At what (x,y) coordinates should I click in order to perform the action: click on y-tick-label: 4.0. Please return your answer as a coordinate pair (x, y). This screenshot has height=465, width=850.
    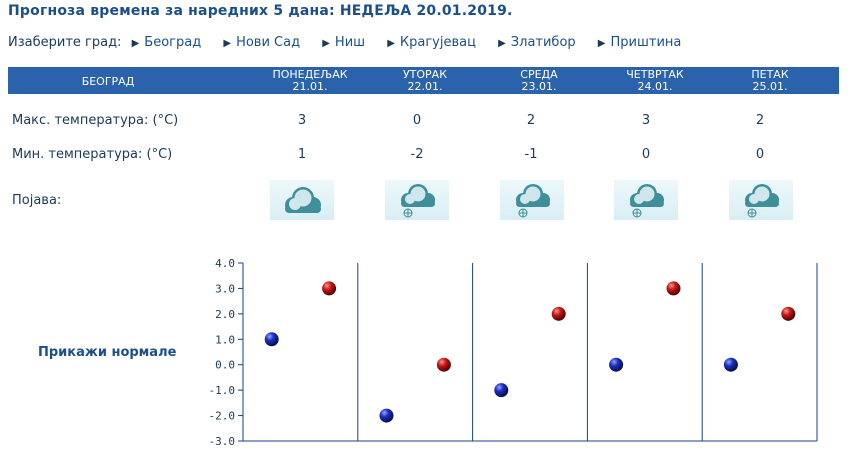
    Looking at the image, I should click on (225, 263).